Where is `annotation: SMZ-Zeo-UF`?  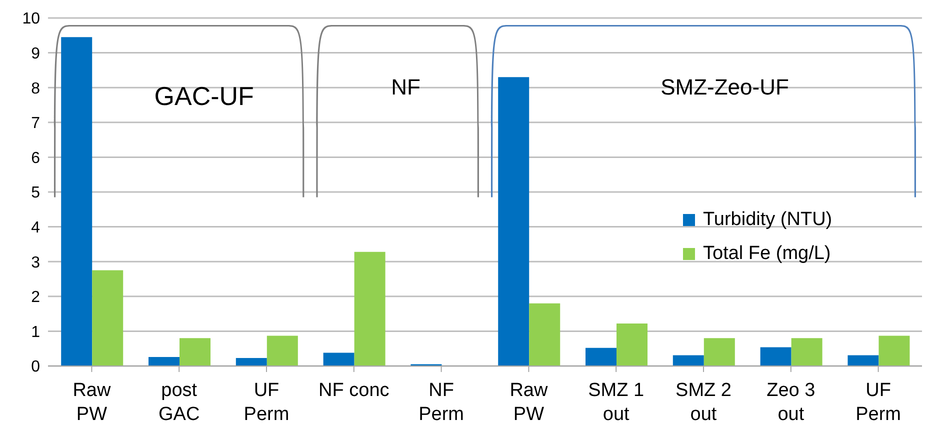 annotation: SMZ-Zeo-UF is located at coordinates (724, 87).